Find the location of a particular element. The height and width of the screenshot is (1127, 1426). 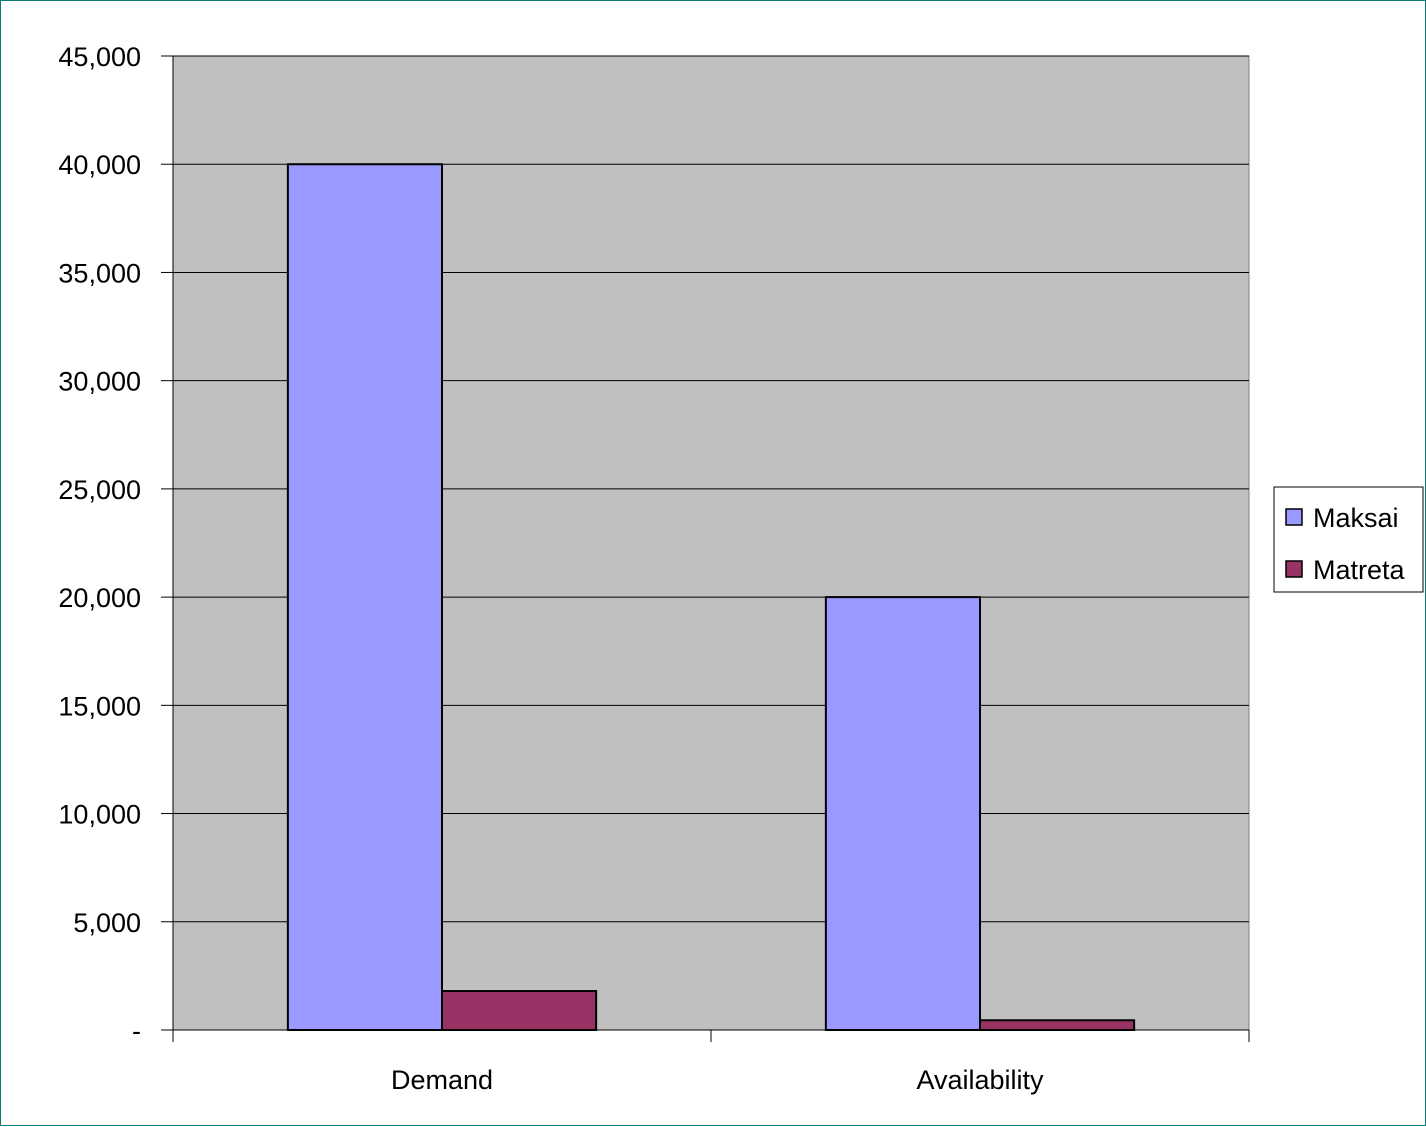

legend: Maksai Matreta is located at coordinates (1348, 539).